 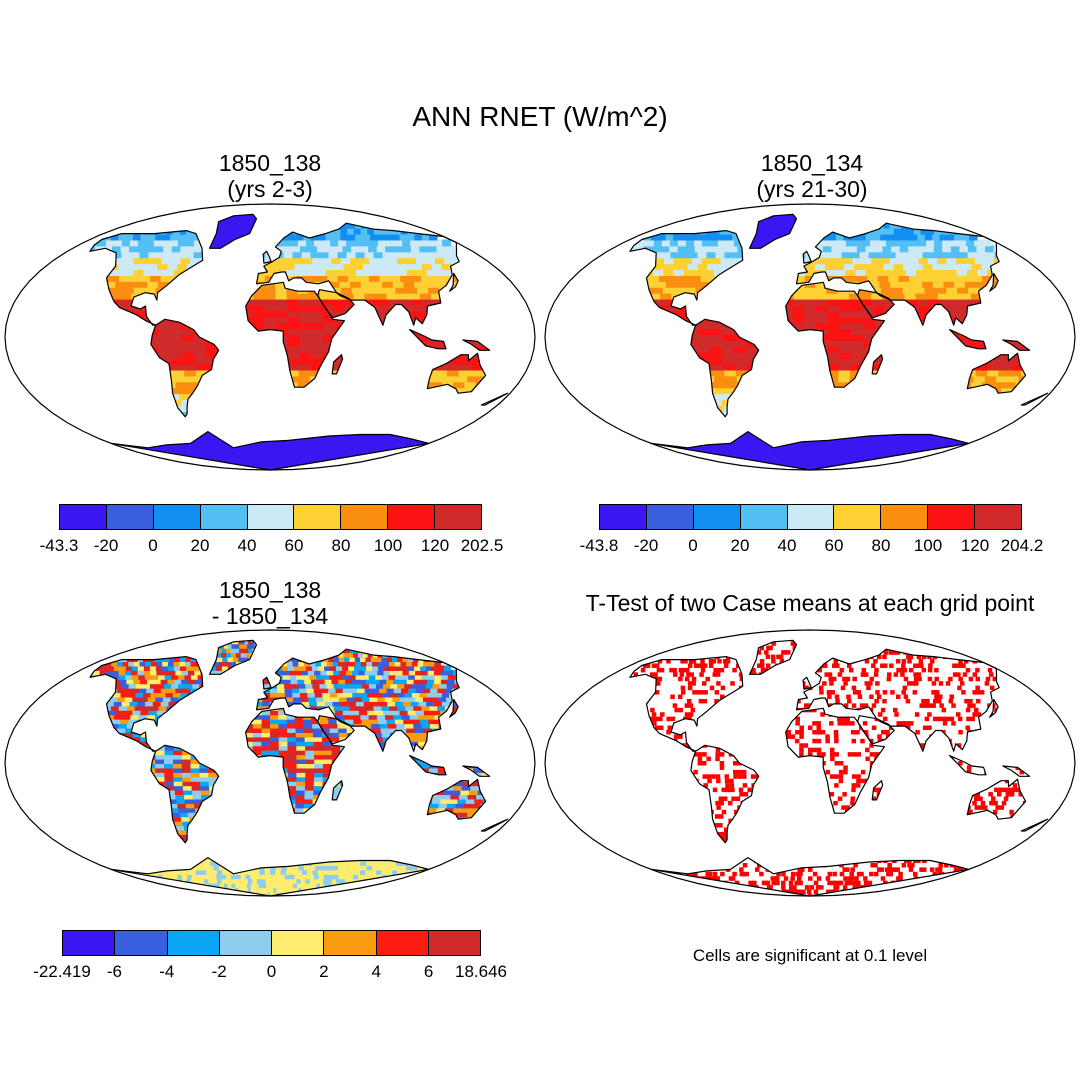 I want to click on panel1-title-line1: 1850_138, so click(x=270, y=163).